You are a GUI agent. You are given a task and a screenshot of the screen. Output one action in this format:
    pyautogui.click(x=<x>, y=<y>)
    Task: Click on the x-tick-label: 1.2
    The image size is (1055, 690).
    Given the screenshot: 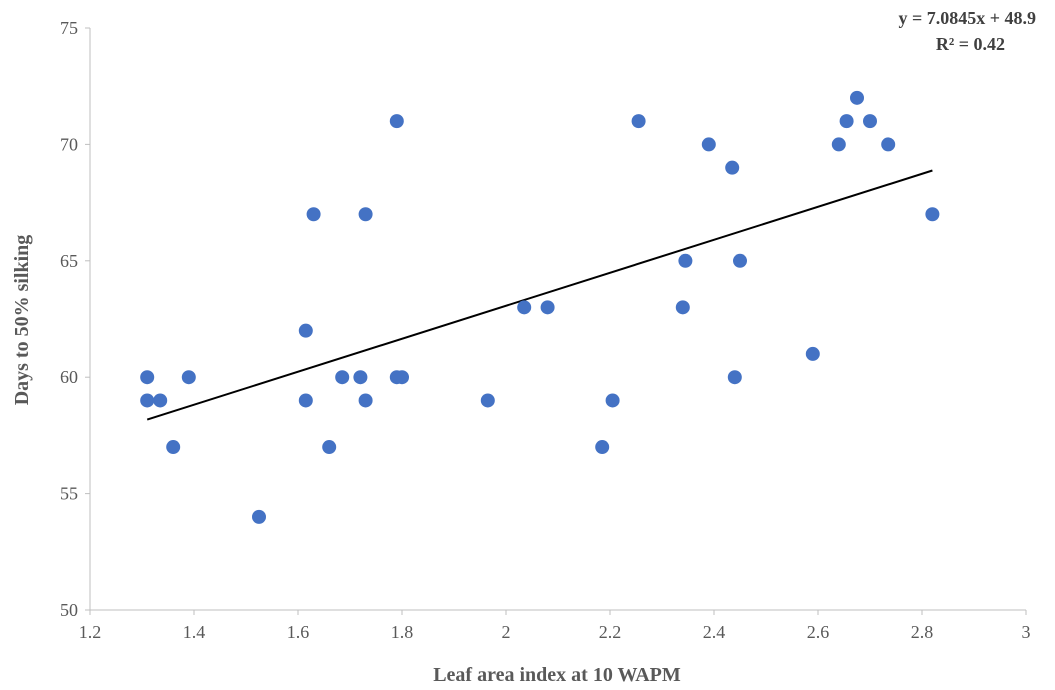 What is the action you would take?
    pyautogui.click(x=90, y=632)
    